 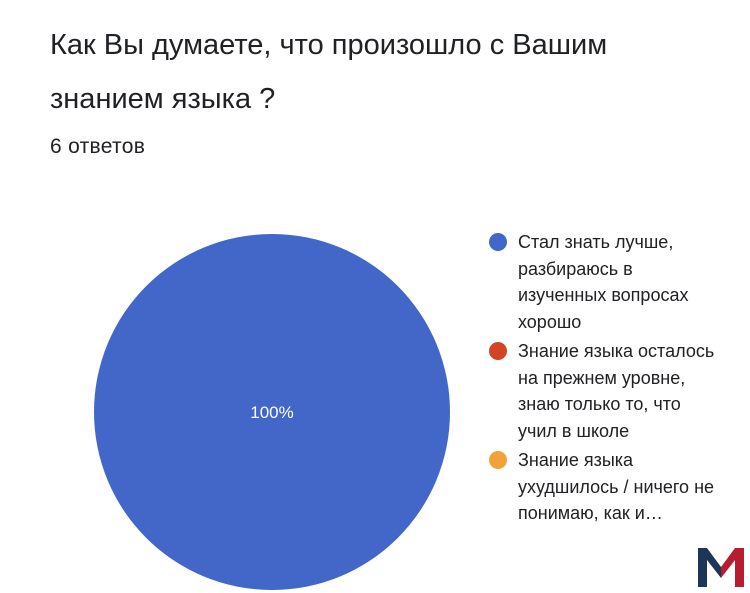 I want to click on pie-label-1: 100%, so click(x=271, y=412).